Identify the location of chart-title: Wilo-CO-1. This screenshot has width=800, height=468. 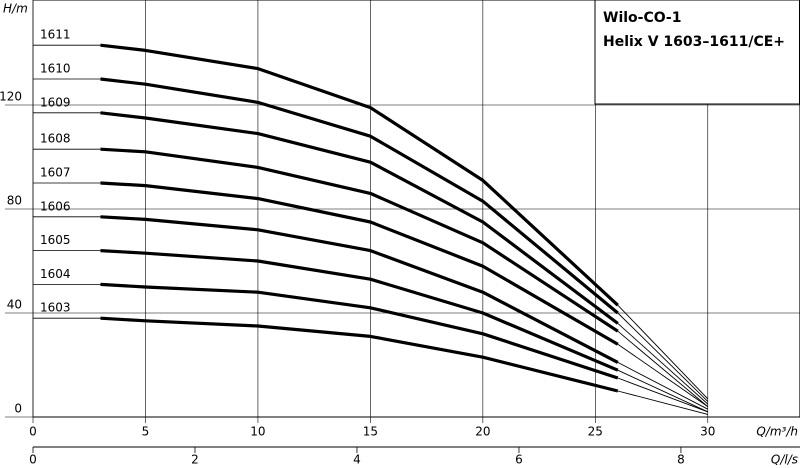
(642, 18).